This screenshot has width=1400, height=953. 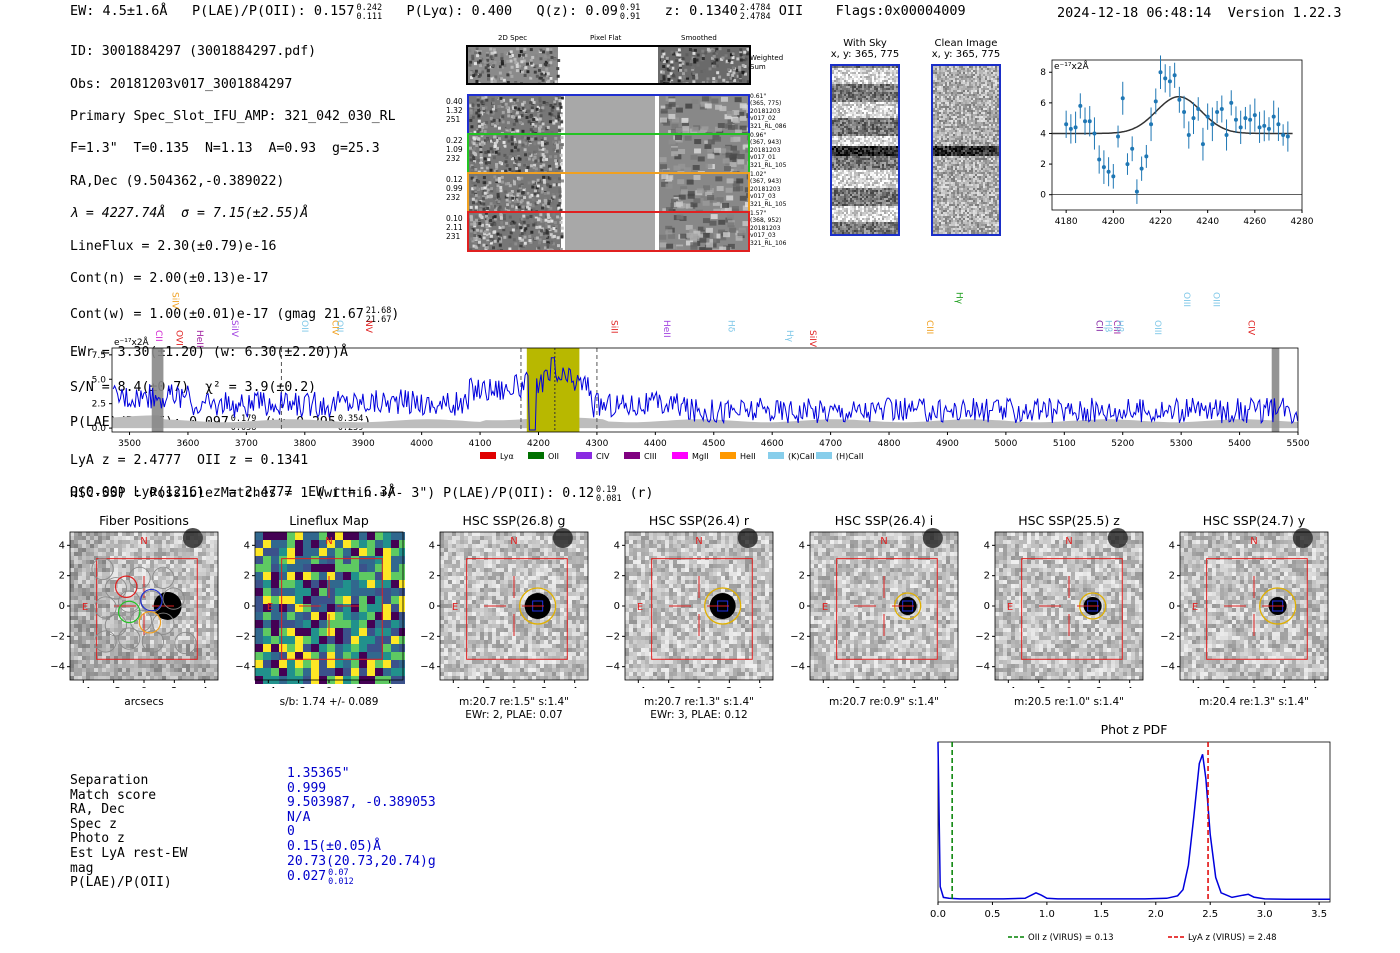 What do you see at coordinates (758, 96) in the screenshot?
I see `cutout-row-note-line: 0.61"` at bounding box center [758, 96].